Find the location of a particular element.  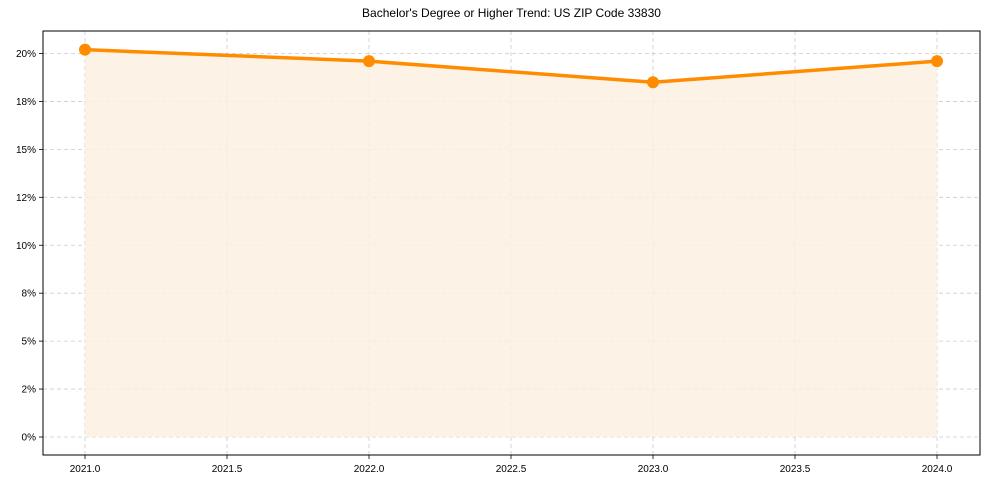

data-markers is located at coordinates (511, 66).